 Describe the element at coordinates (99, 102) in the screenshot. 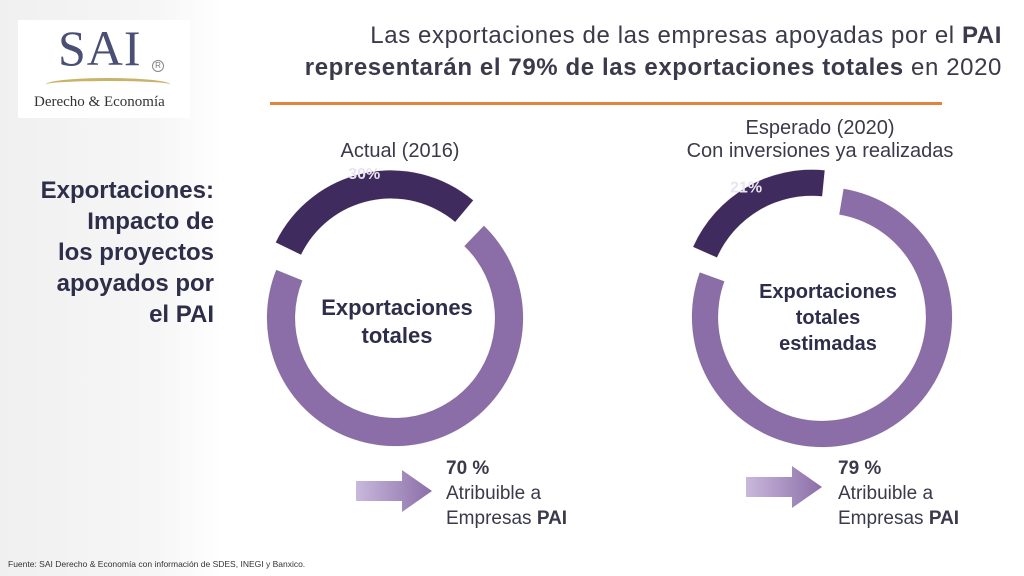

I see `logo-subtitle: Derecho & Economía` at that location.